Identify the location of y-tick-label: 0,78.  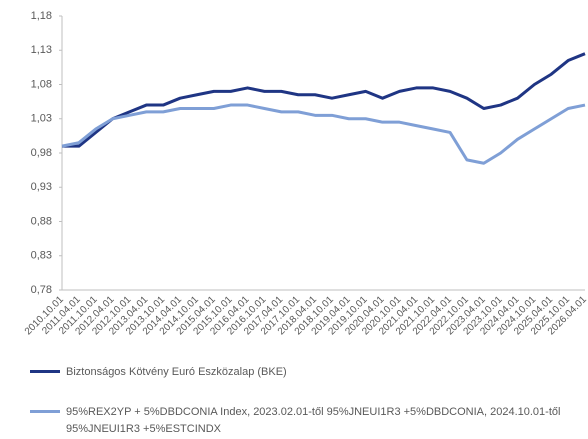
(41, 290).